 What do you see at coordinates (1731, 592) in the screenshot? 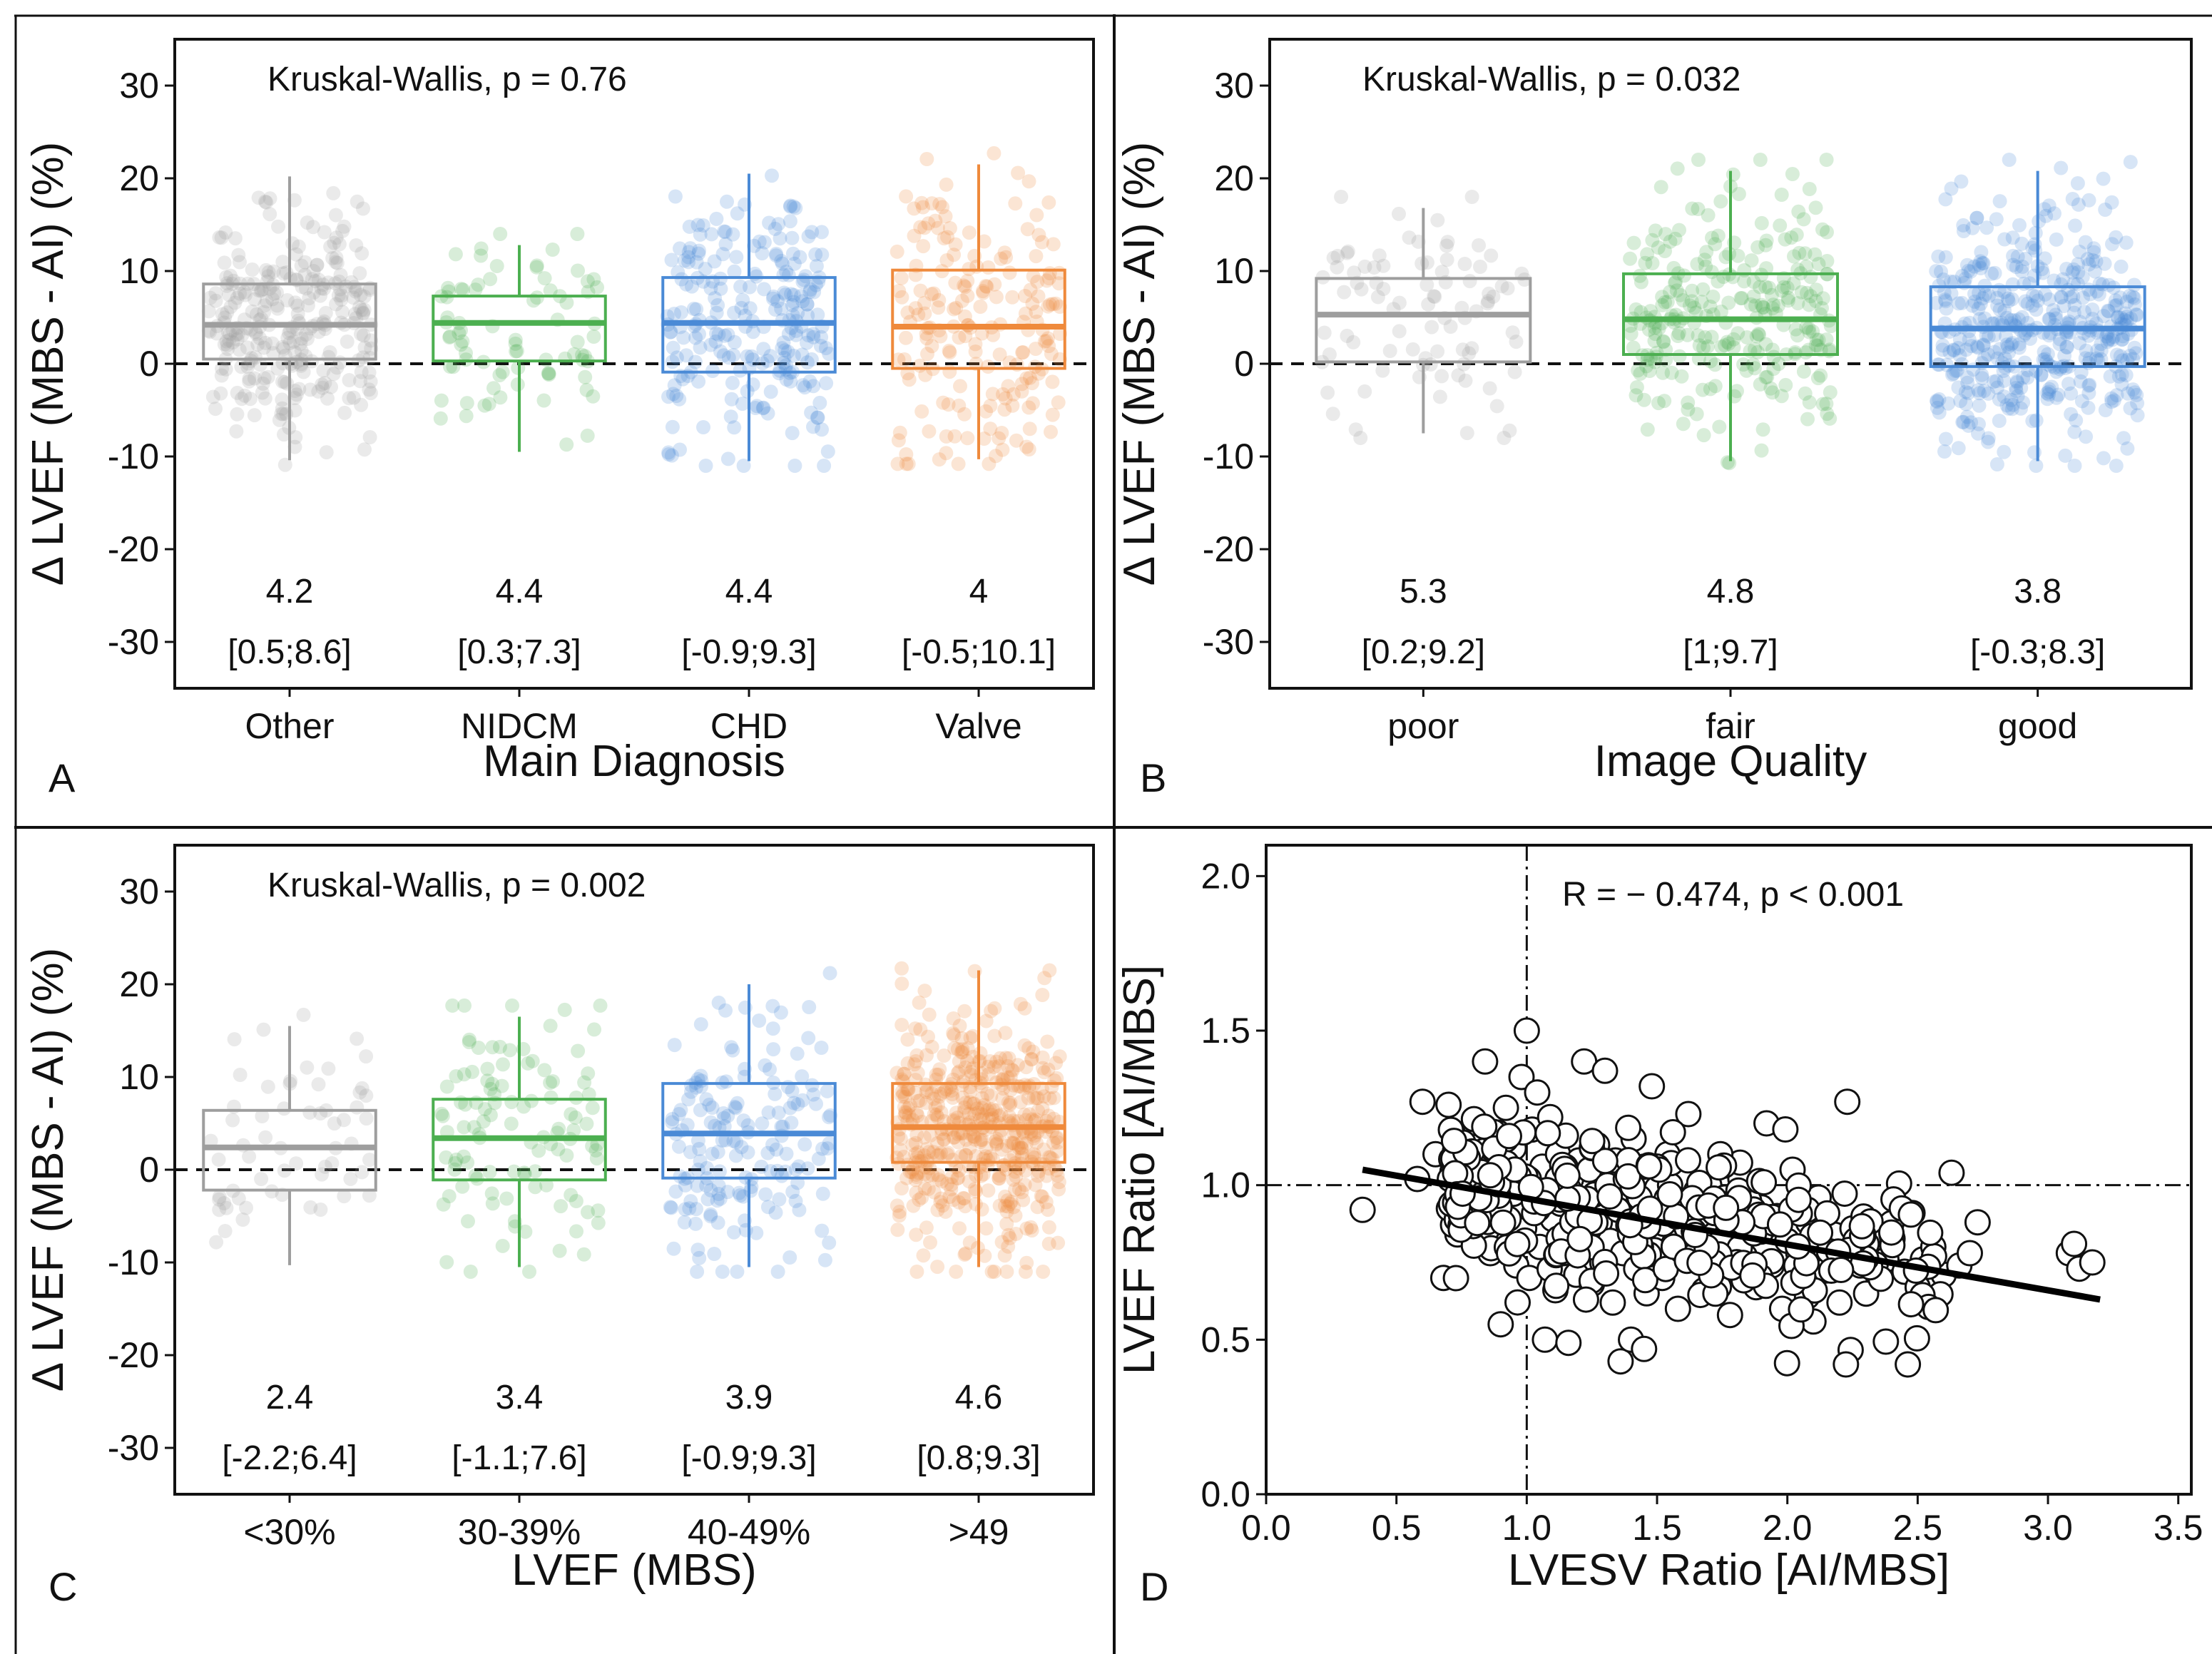
I see `median-value-label: 4.8` at bounding box center [1731, 592].